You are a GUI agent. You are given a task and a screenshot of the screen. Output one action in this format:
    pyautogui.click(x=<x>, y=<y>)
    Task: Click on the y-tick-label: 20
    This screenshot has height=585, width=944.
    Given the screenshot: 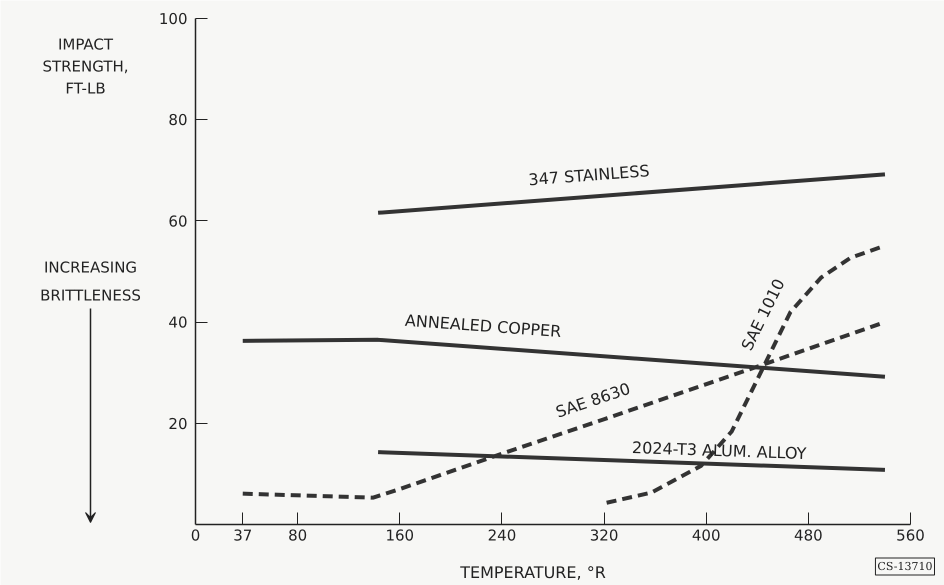 What is the action you would take?
    pyautogui.click(x=178, y=423)
    